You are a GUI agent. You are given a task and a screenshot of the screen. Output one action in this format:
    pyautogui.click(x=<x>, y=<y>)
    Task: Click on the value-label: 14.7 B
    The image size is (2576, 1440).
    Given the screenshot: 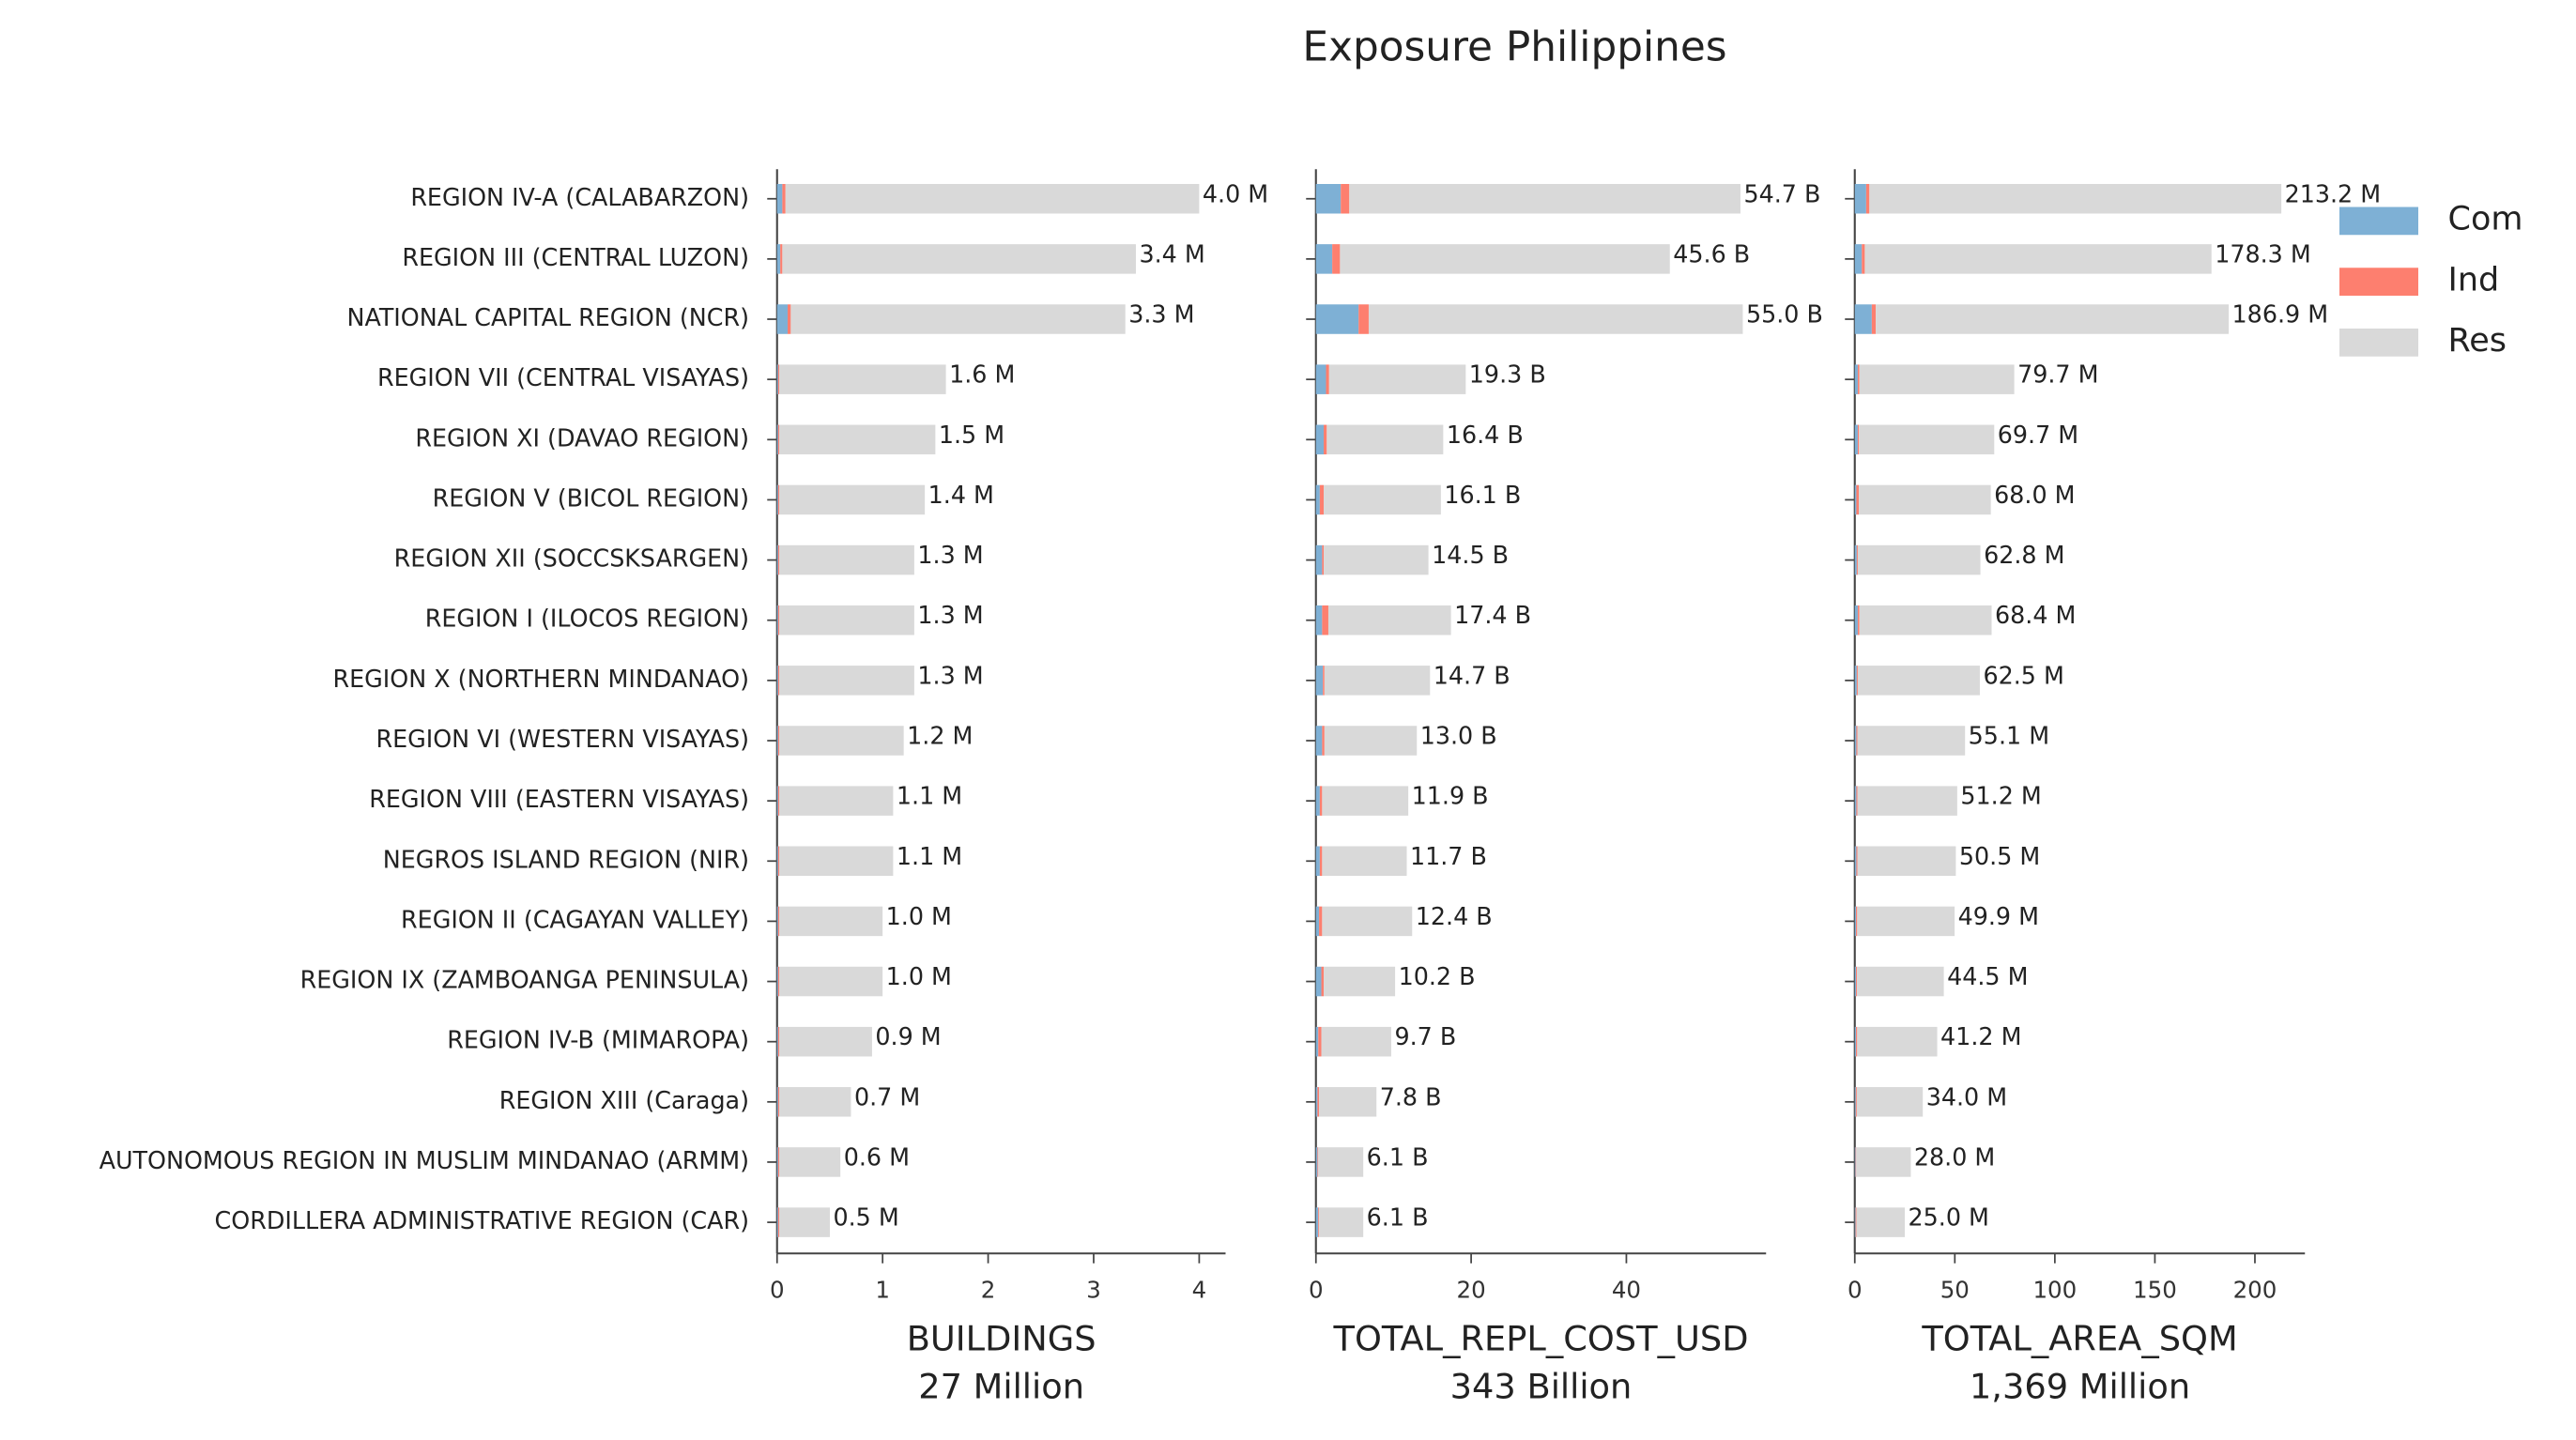 What is the action you would take?
    pyautogui.click(x=1472, y=675)
    